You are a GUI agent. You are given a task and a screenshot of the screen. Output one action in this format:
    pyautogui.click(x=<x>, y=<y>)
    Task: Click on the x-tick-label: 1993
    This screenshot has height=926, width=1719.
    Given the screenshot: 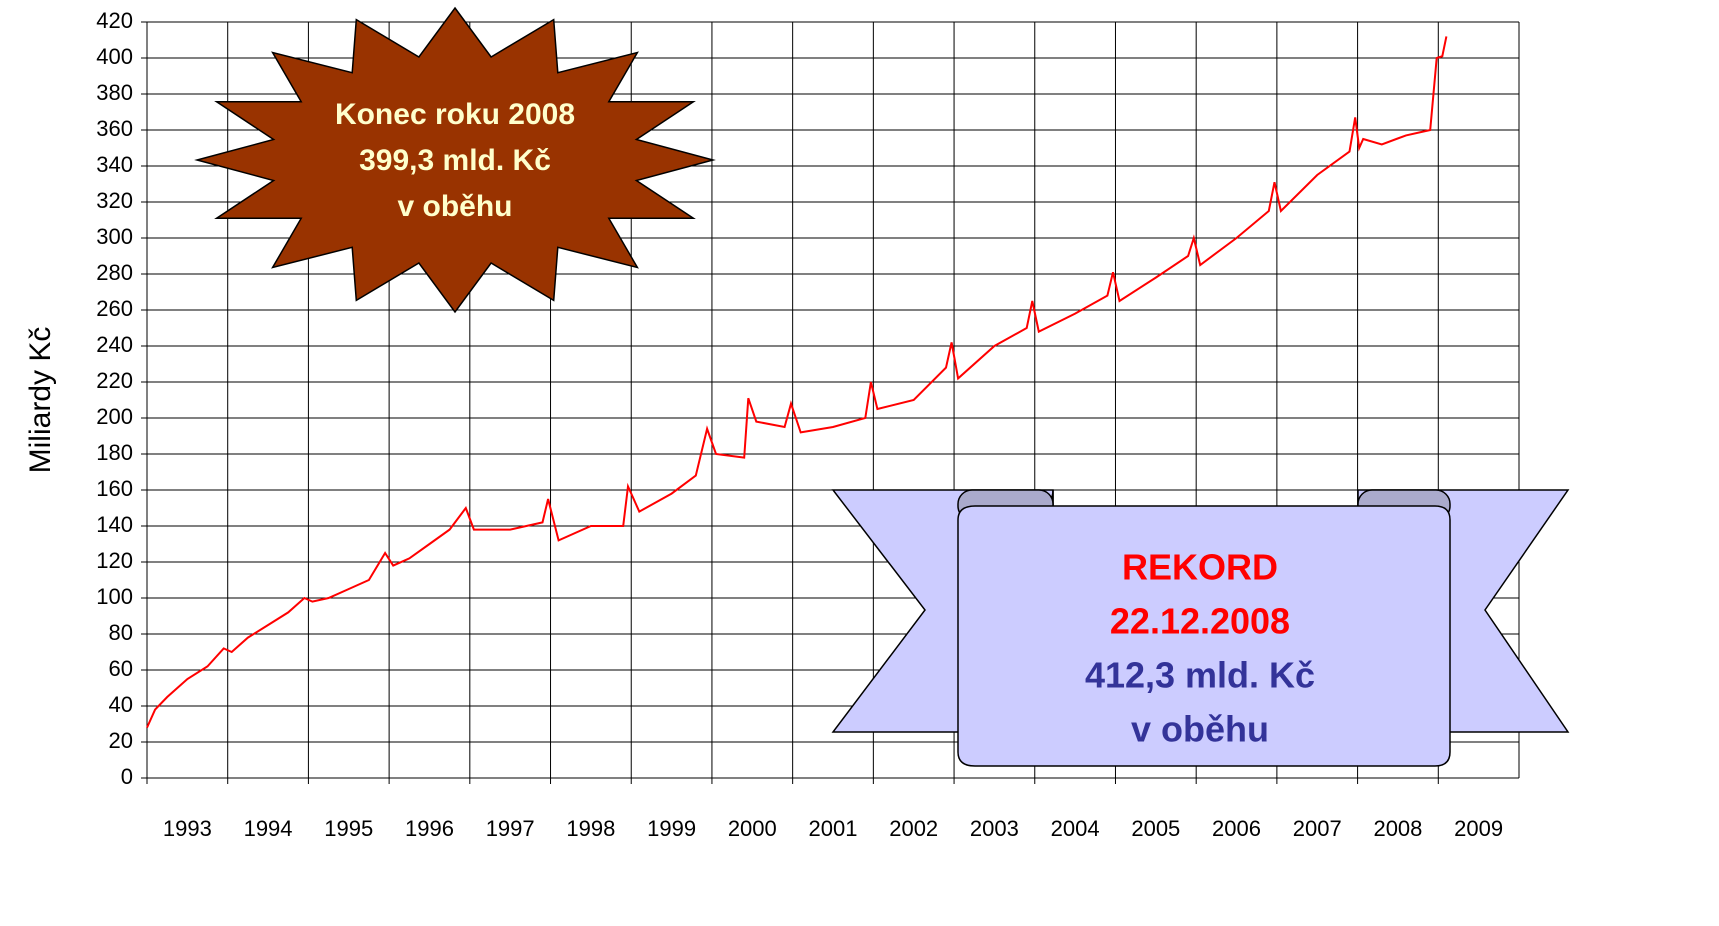 What is the action you would take?
    pyautogui.click(x=187, y=828)
    